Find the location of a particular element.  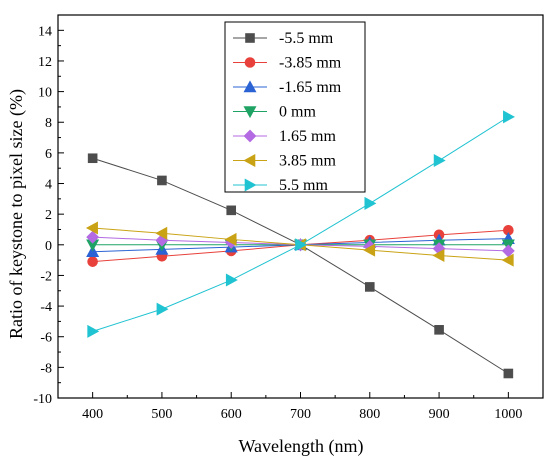

y-tick-label: 8 is located at coordinates (48, 123).